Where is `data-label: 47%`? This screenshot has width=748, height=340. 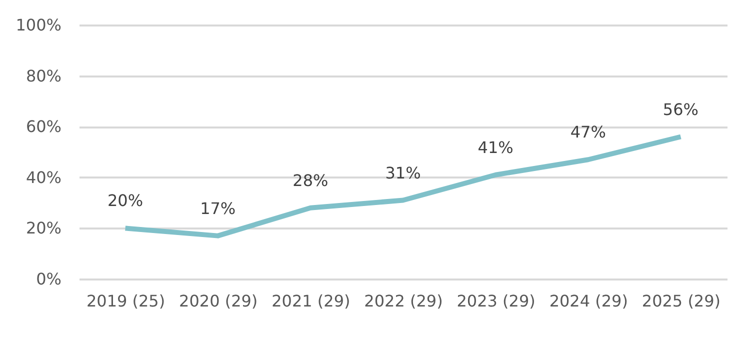 data-label: 47% is located at coordinates (588, 132).